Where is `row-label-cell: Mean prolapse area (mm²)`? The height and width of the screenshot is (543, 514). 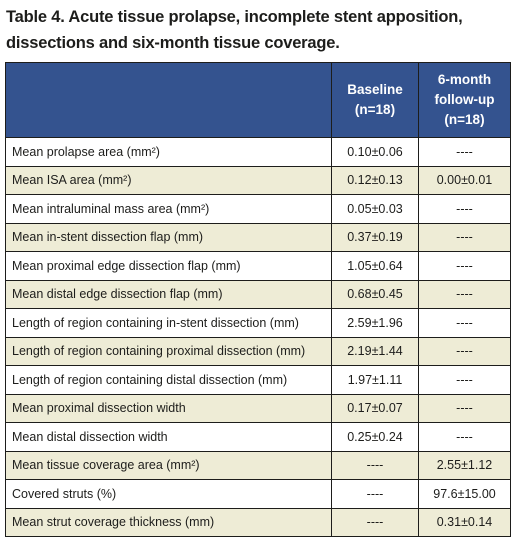 row-label-cell: Mean prolapse area (mm²) is located at coordinates (168, 152).